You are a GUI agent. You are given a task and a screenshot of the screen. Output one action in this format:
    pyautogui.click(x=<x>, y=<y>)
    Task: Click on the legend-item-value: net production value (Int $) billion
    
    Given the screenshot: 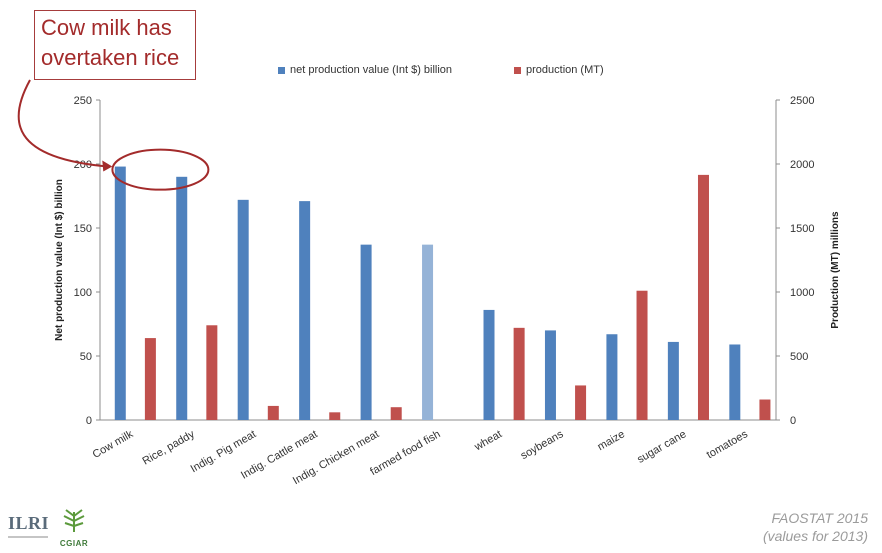 What is the action you would take?
    pyautogui.click(x=365, y=70)
    